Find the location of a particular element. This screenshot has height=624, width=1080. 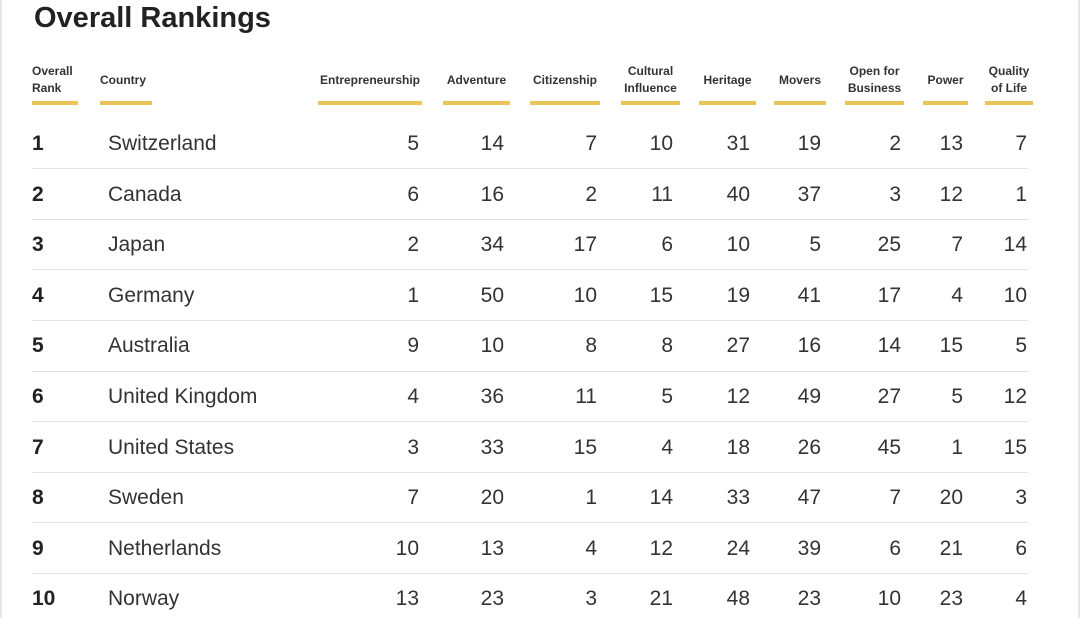

header-label-line: Movers is located at coordinates (800, 79).